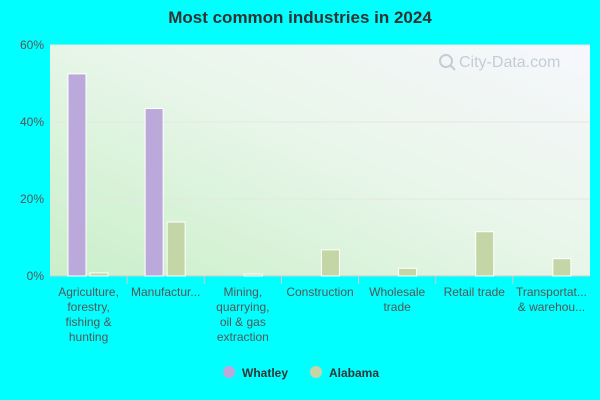 The height and width of the screenshot is (400, 600). I want to click on x-tick-label: quarrying,, so click(242, 307).